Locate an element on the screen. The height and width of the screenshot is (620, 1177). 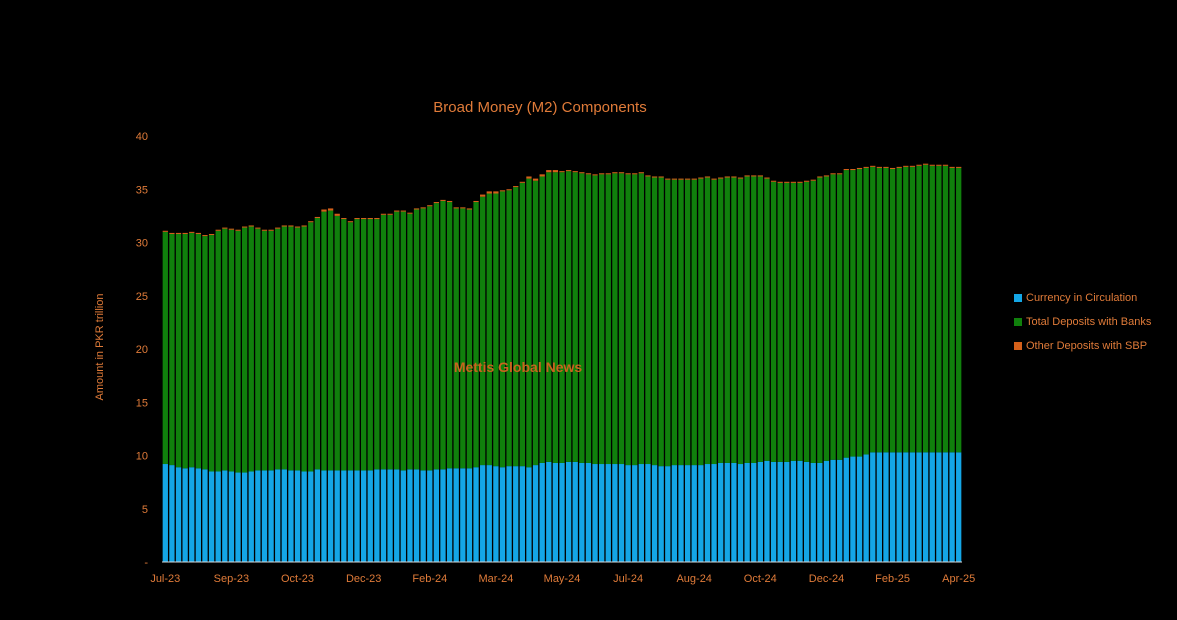
y-tick-label: 40 is located at coordinates (142, 137).